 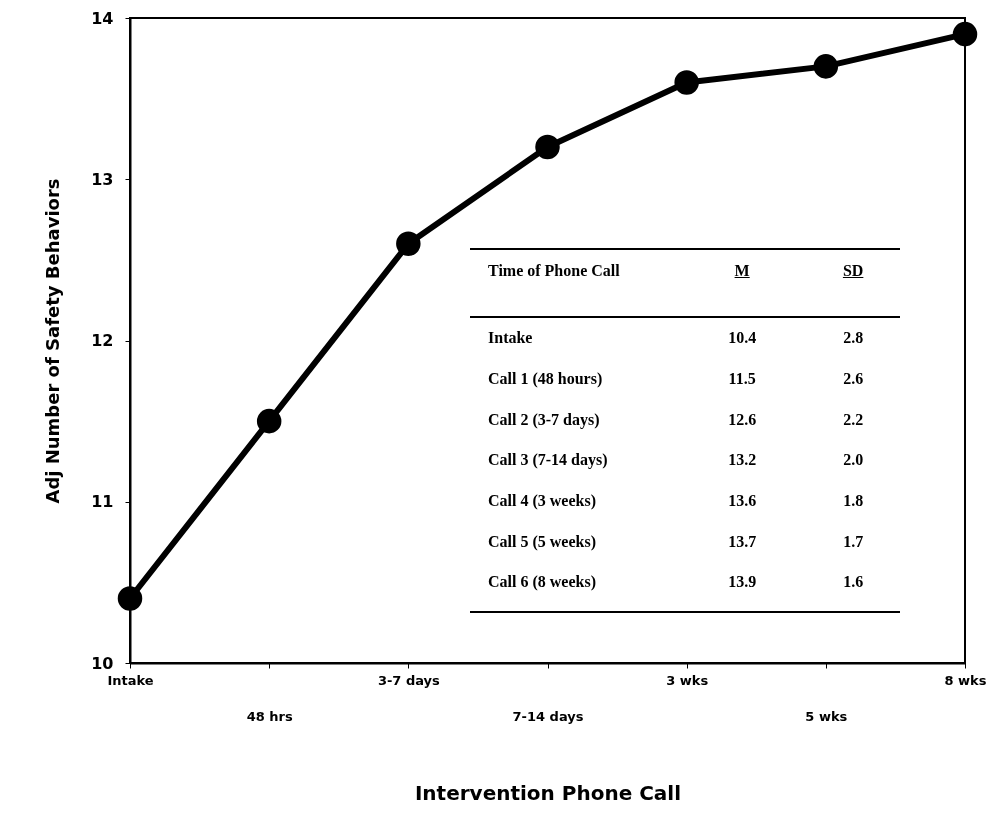 What do you see at coordinates (102, 340) in the screenshot?
I see `y-tick-label: 12` at bounding box center [102, 340].